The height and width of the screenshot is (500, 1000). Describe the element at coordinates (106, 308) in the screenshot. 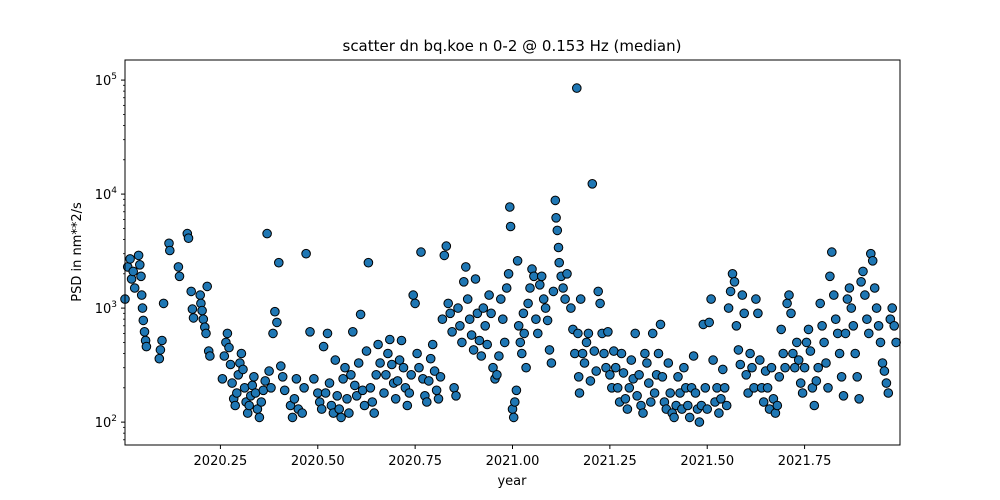

I see `y-tick-label: 10³` at that location.